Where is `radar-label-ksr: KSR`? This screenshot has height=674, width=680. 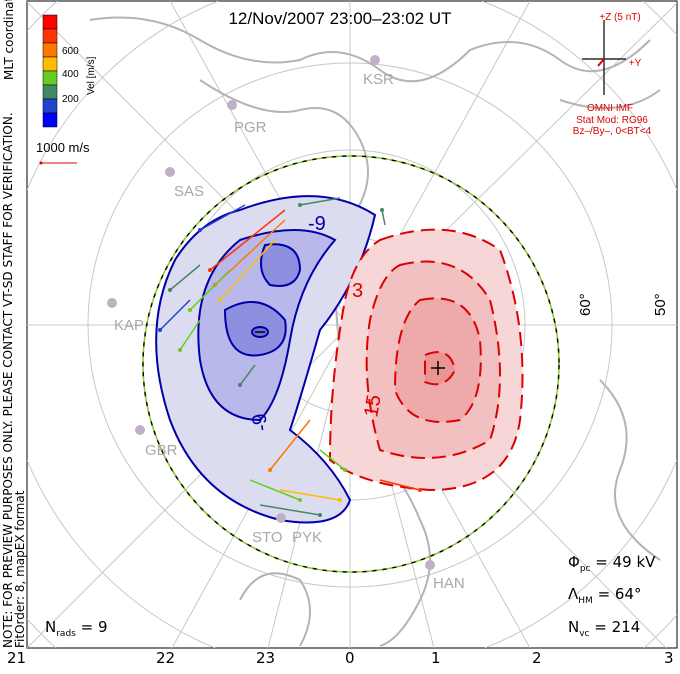 radar-label-ksr: KSR is located at coordinates (378, 79).